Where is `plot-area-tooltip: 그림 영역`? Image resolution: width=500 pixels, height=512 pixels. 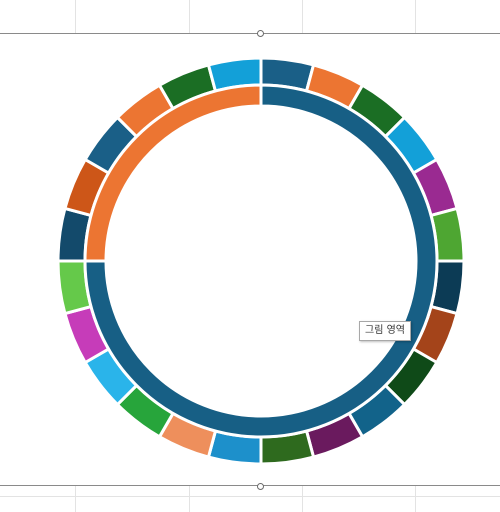
plot-area-tooltip: 그림 영역 is located at coordinates (385, 331).